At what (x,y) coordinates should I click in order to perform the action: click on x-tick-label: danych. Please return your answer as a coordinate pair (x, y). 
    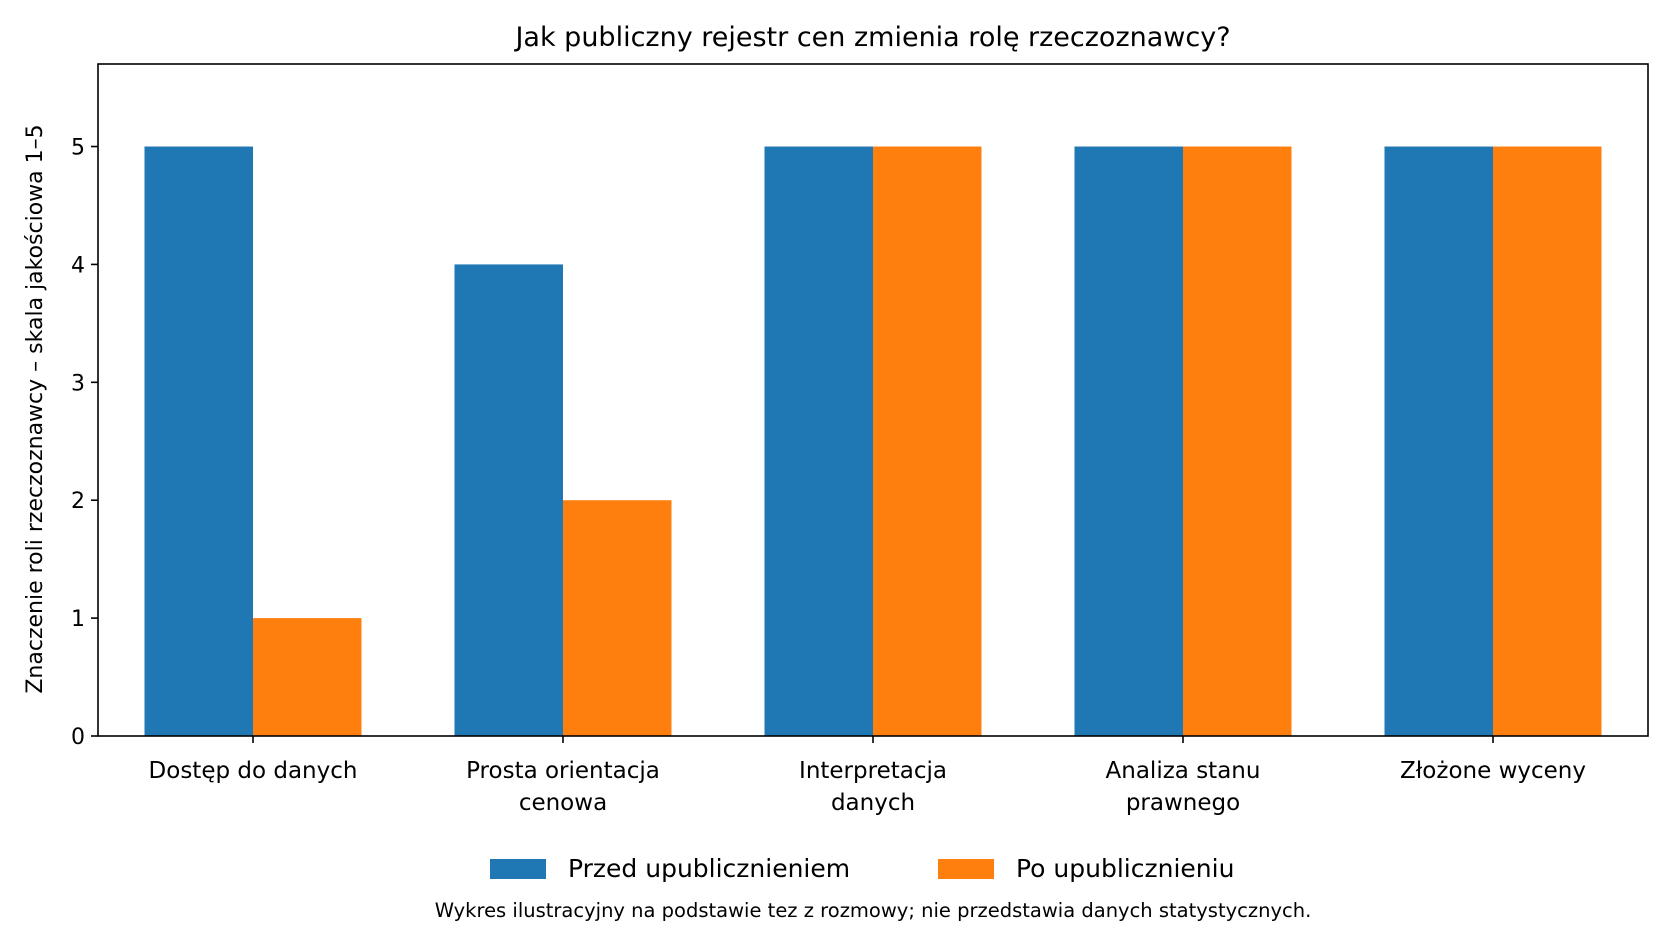
    Looking at the image, I should click on (873, 803).